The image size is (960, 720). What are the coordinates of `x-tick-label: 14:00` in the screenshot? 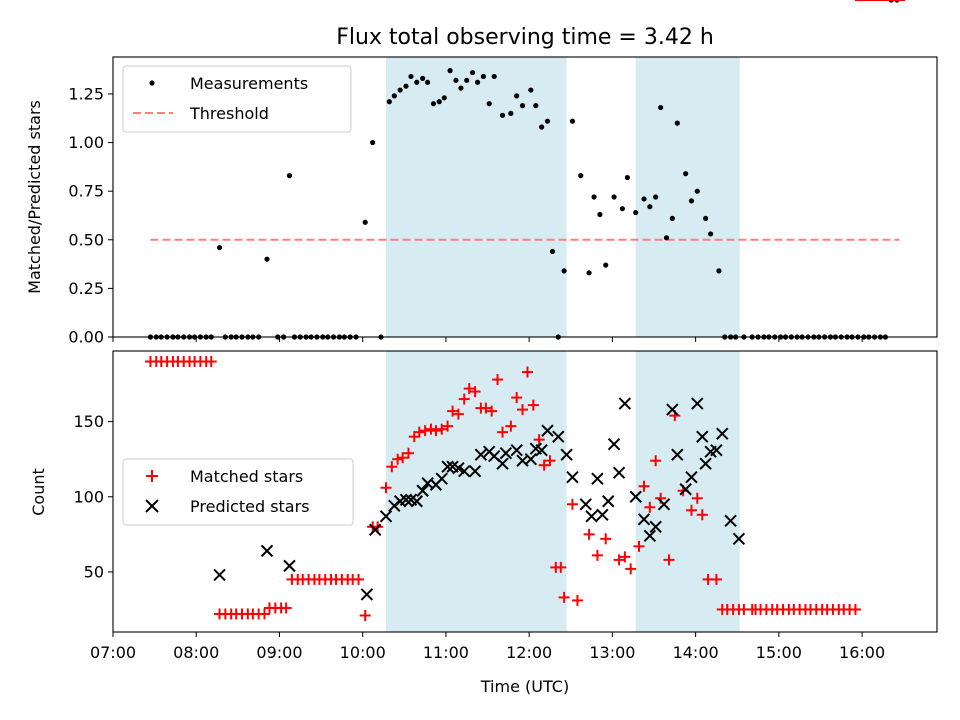 It's located at (696, 652).